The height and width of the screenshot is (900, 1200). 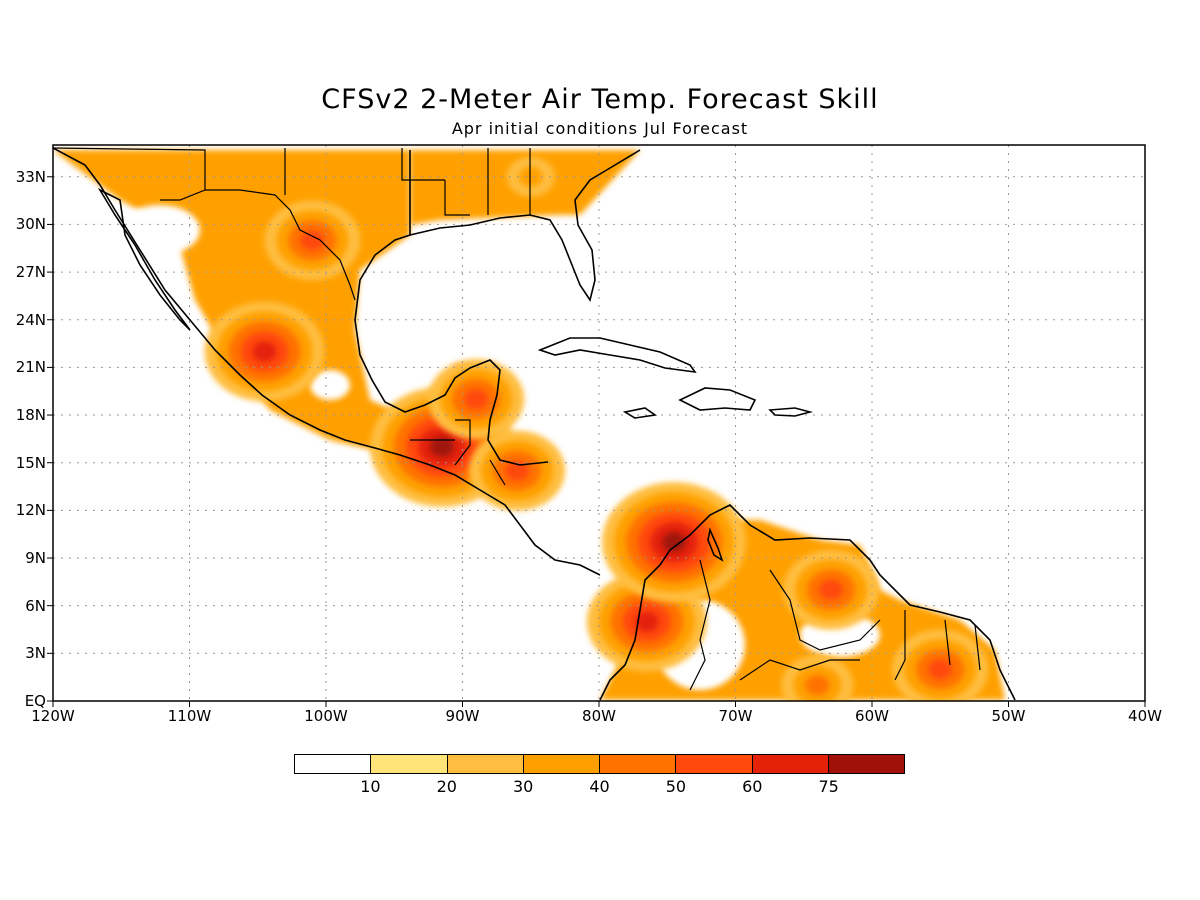 What do you see at coordinates (30, 462) in the screenshot?
I see `lat-label: 15N` at bounding box center [30, 462].